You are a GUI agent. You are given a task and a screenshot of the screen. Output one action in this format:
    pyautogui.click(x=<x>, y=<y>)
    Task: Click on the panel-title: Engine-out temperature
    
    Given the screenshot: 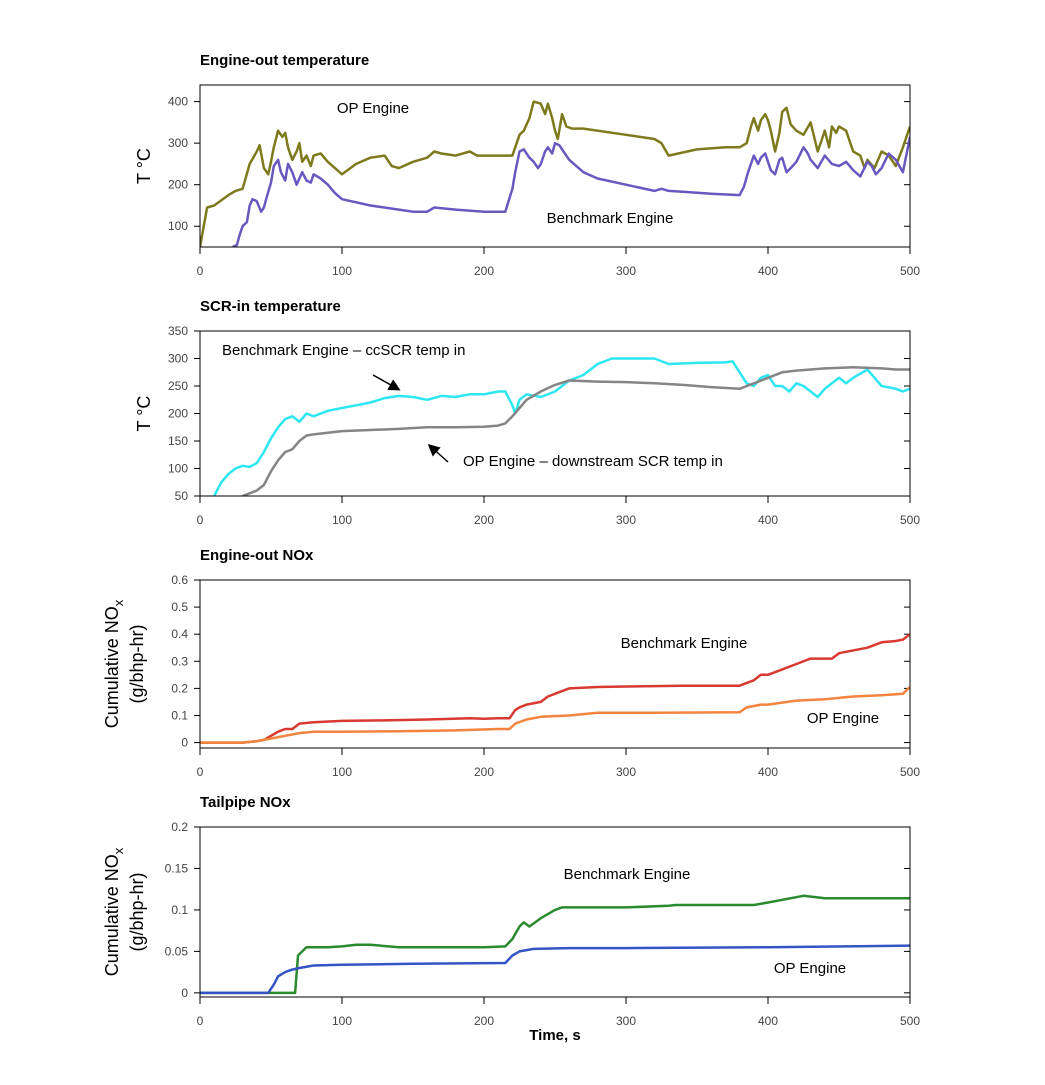 What is the action you would take?
    pyautogui.click(x=284, y=60)
    